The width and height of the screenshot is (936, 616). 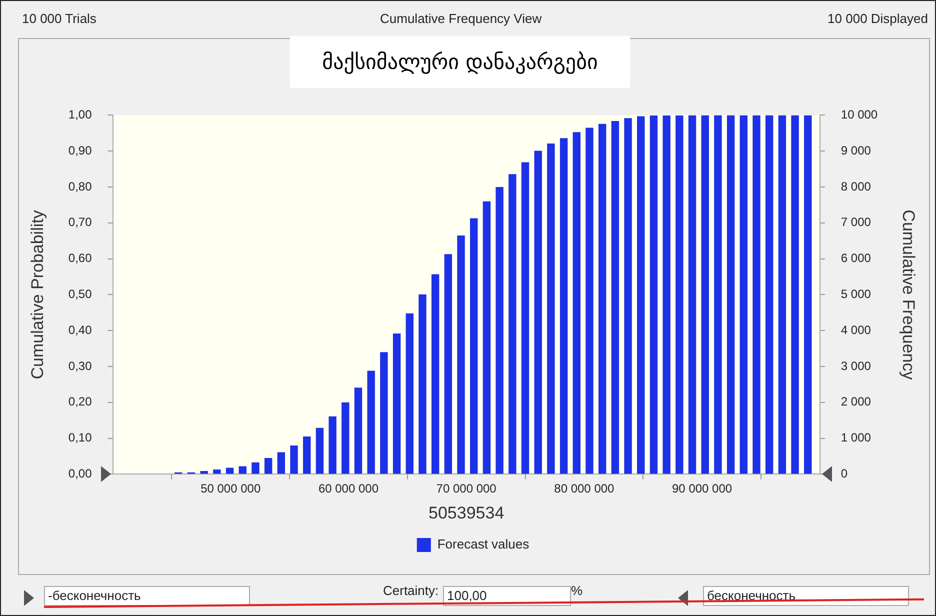 What do you see at coordinates (80, 437) in the screenshot?
I see `y-tick-label: 0,10` at bounding box center [80, 437].